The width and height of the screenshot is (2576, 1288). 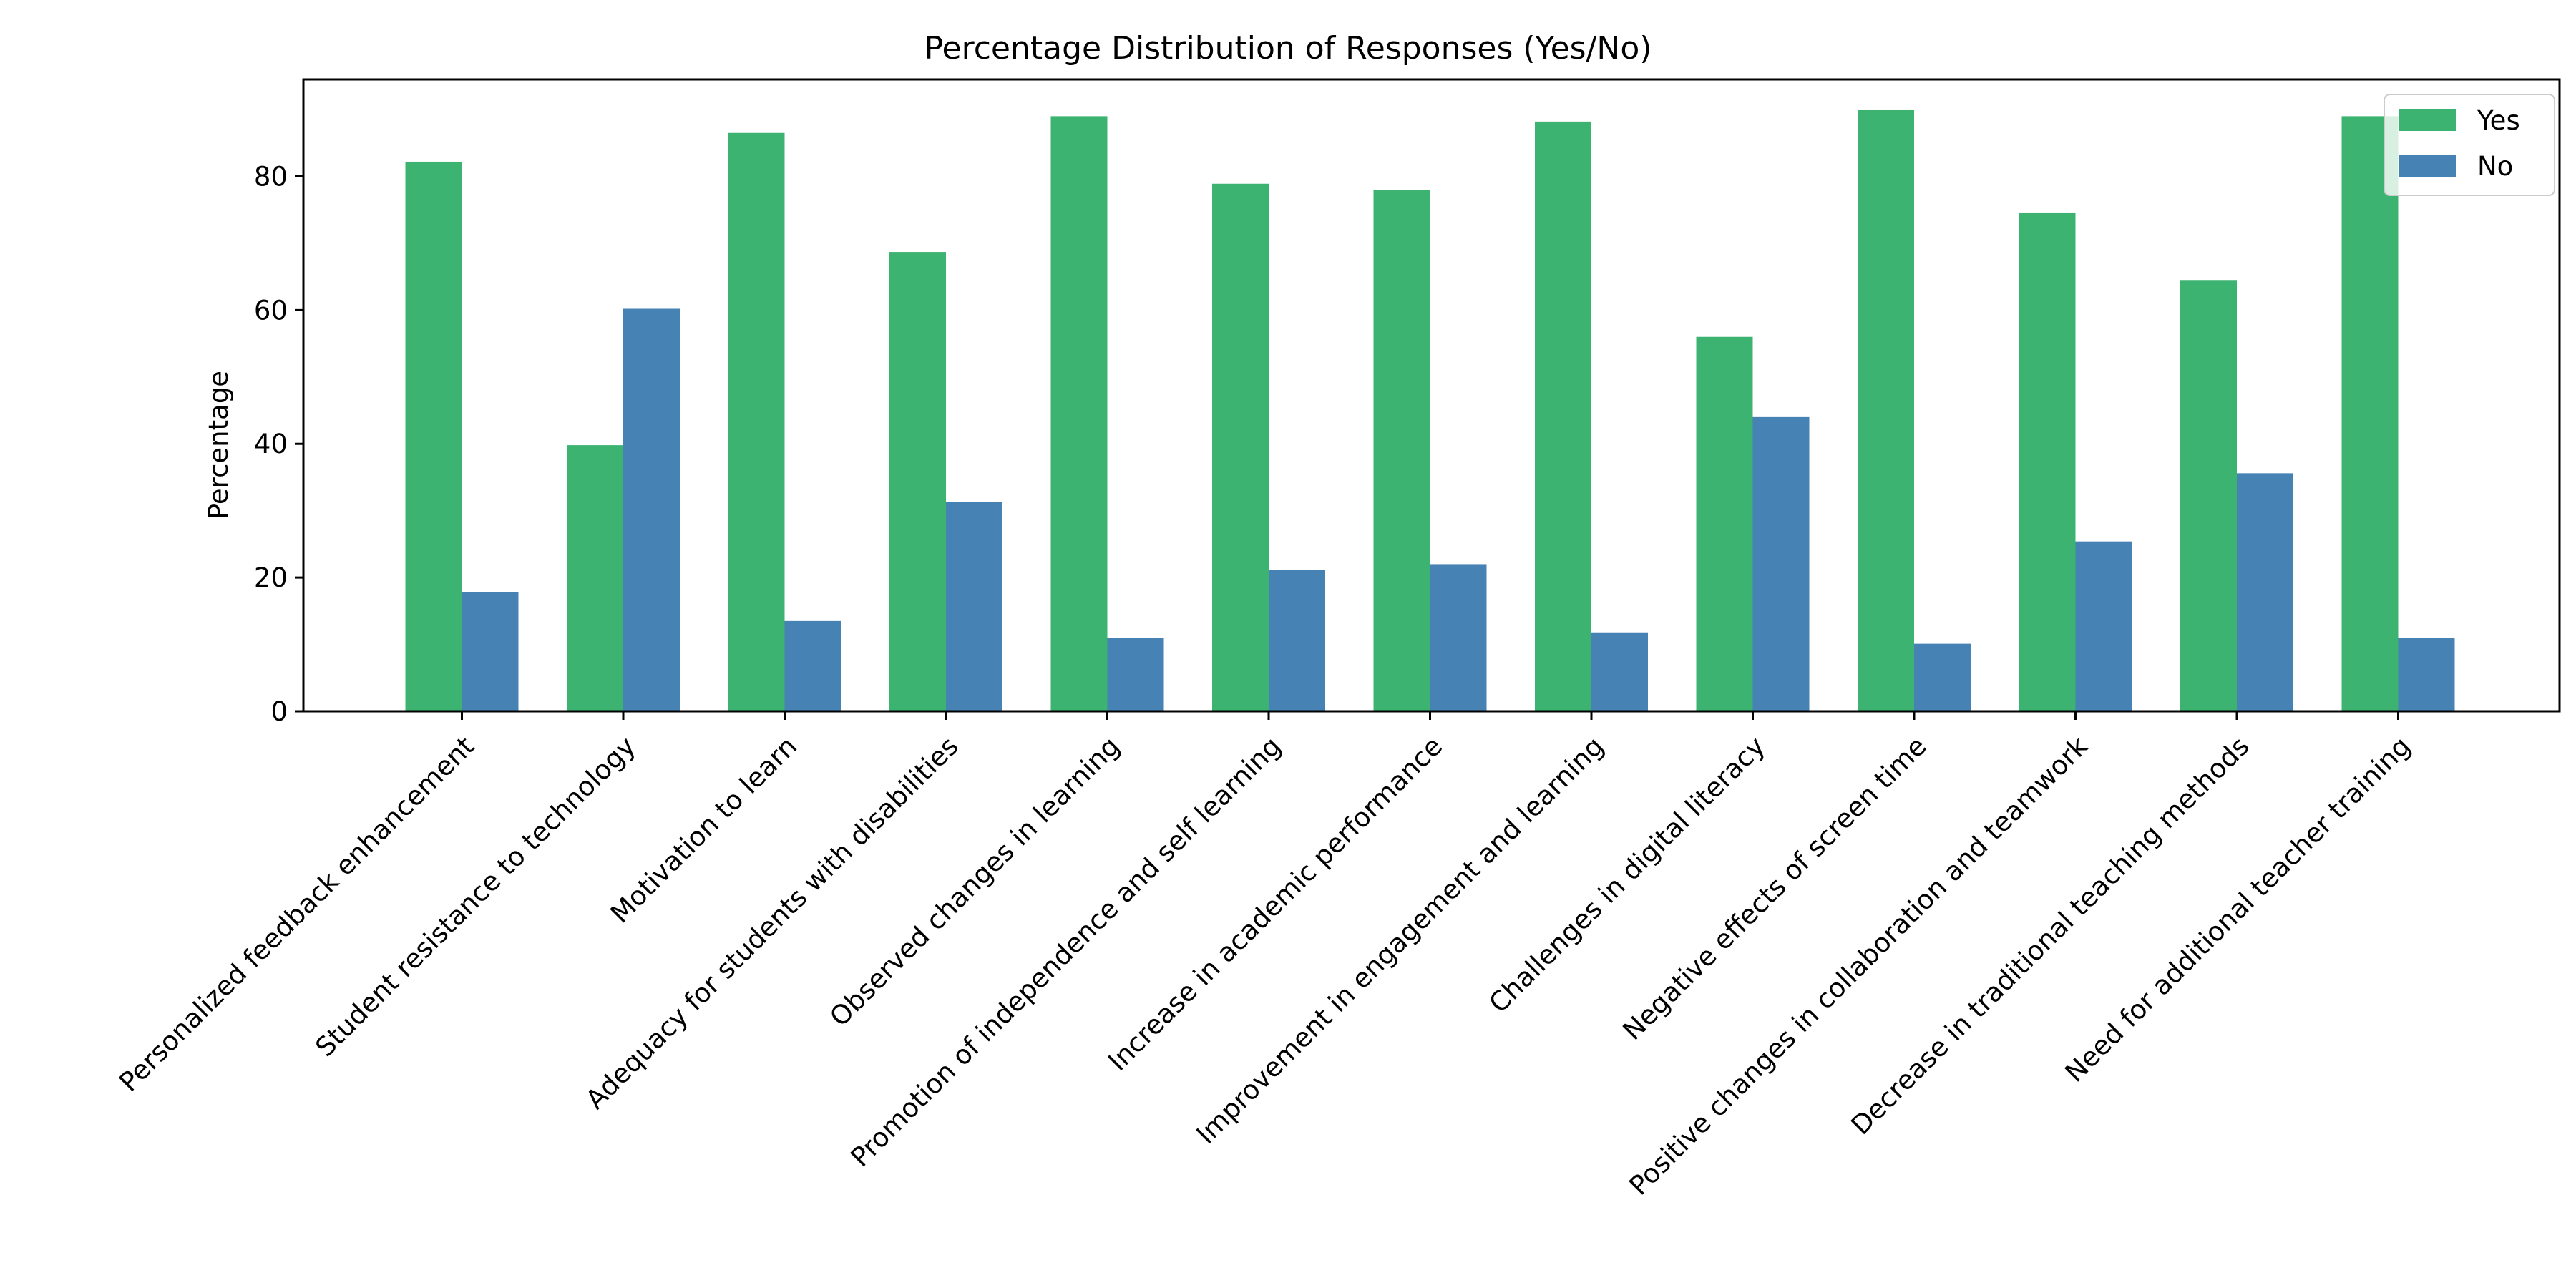 I want to click on x-tick-label: Observed changes in learning, so click(x=975, y=882).